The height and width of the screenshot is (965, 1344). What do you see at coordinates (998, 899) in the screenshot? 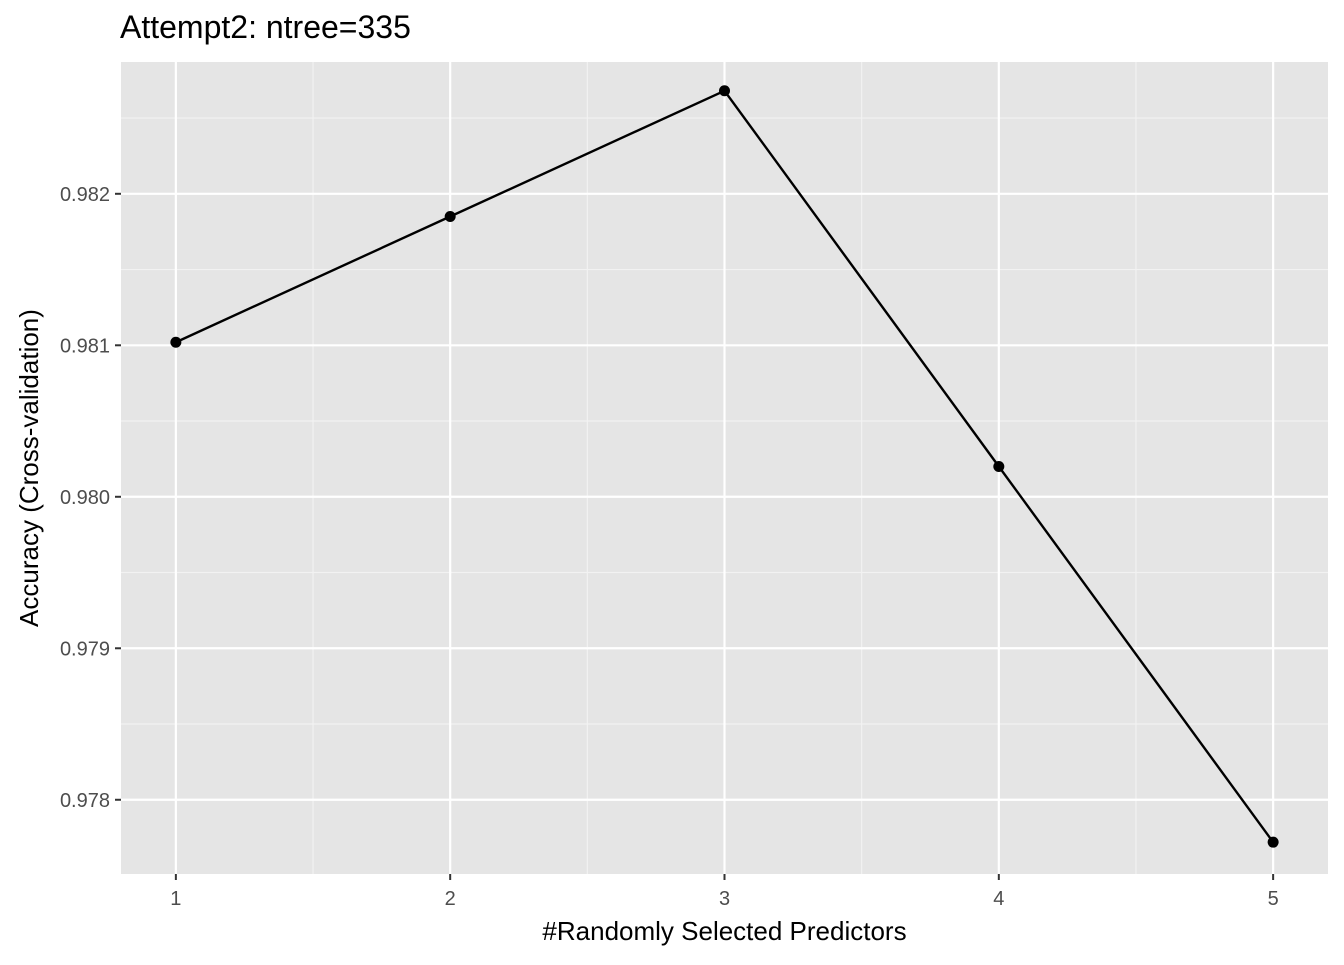
I see `x-tick-label: 4` at bounding box center [998, 899].